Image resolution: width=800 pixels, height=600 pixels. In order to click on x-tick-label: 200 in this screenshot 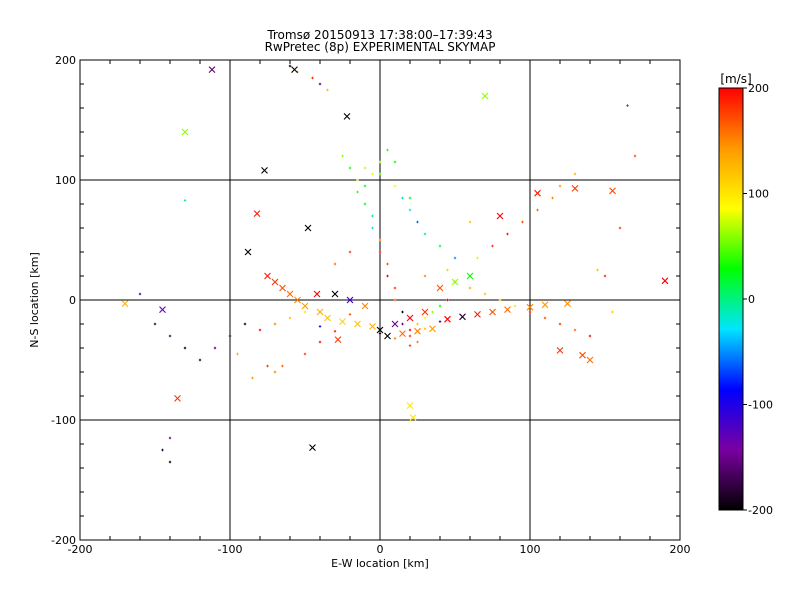, I will do `click(680, 549)`.